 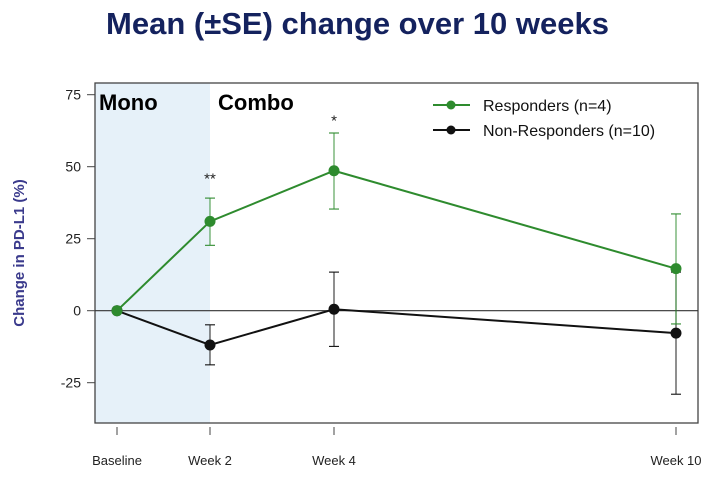 I want to click on legend-label: Non-Responders (n=10), so click(x=569, y=131).